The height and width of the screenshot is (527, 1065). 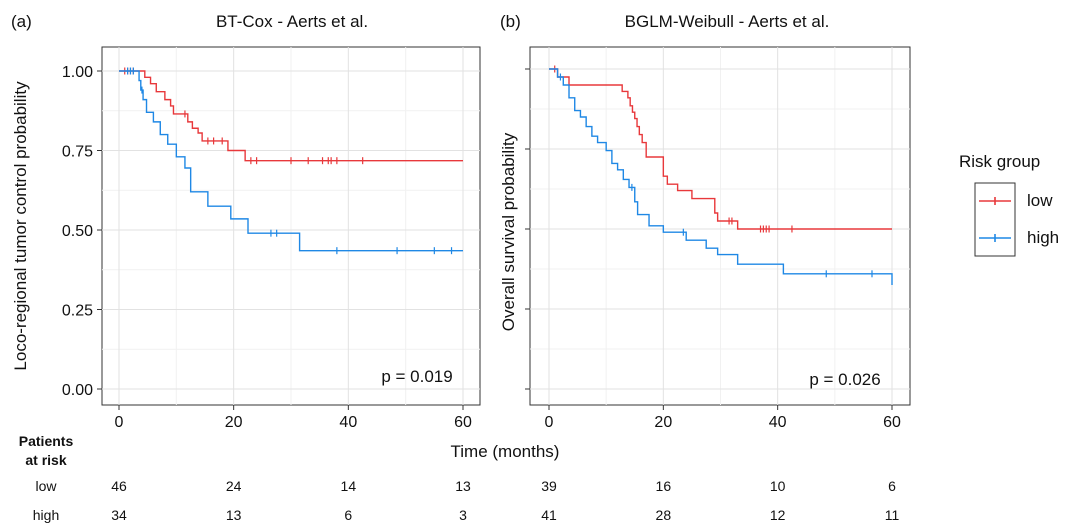 What do you see at coordinates (505, 451) in the screenshot?
I see `x-axis-label: Time (months)` at bounding box center [505, 451].